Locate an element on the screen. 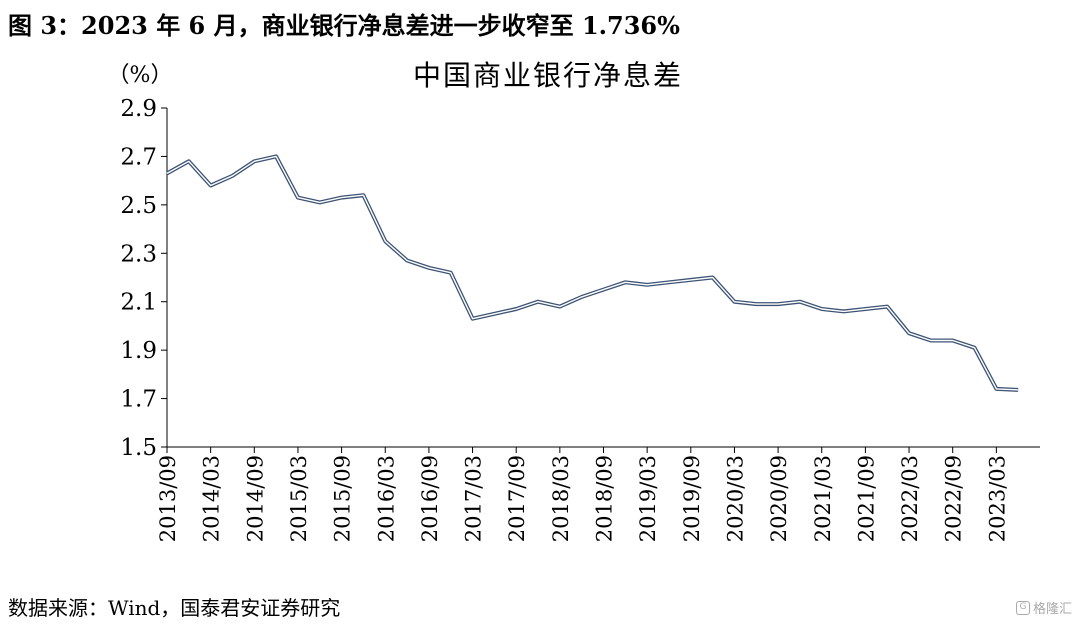 The height and width of the screenshot is (624, 1080). x-tick-label: 2021/09 is located at coordinates (866, 498).